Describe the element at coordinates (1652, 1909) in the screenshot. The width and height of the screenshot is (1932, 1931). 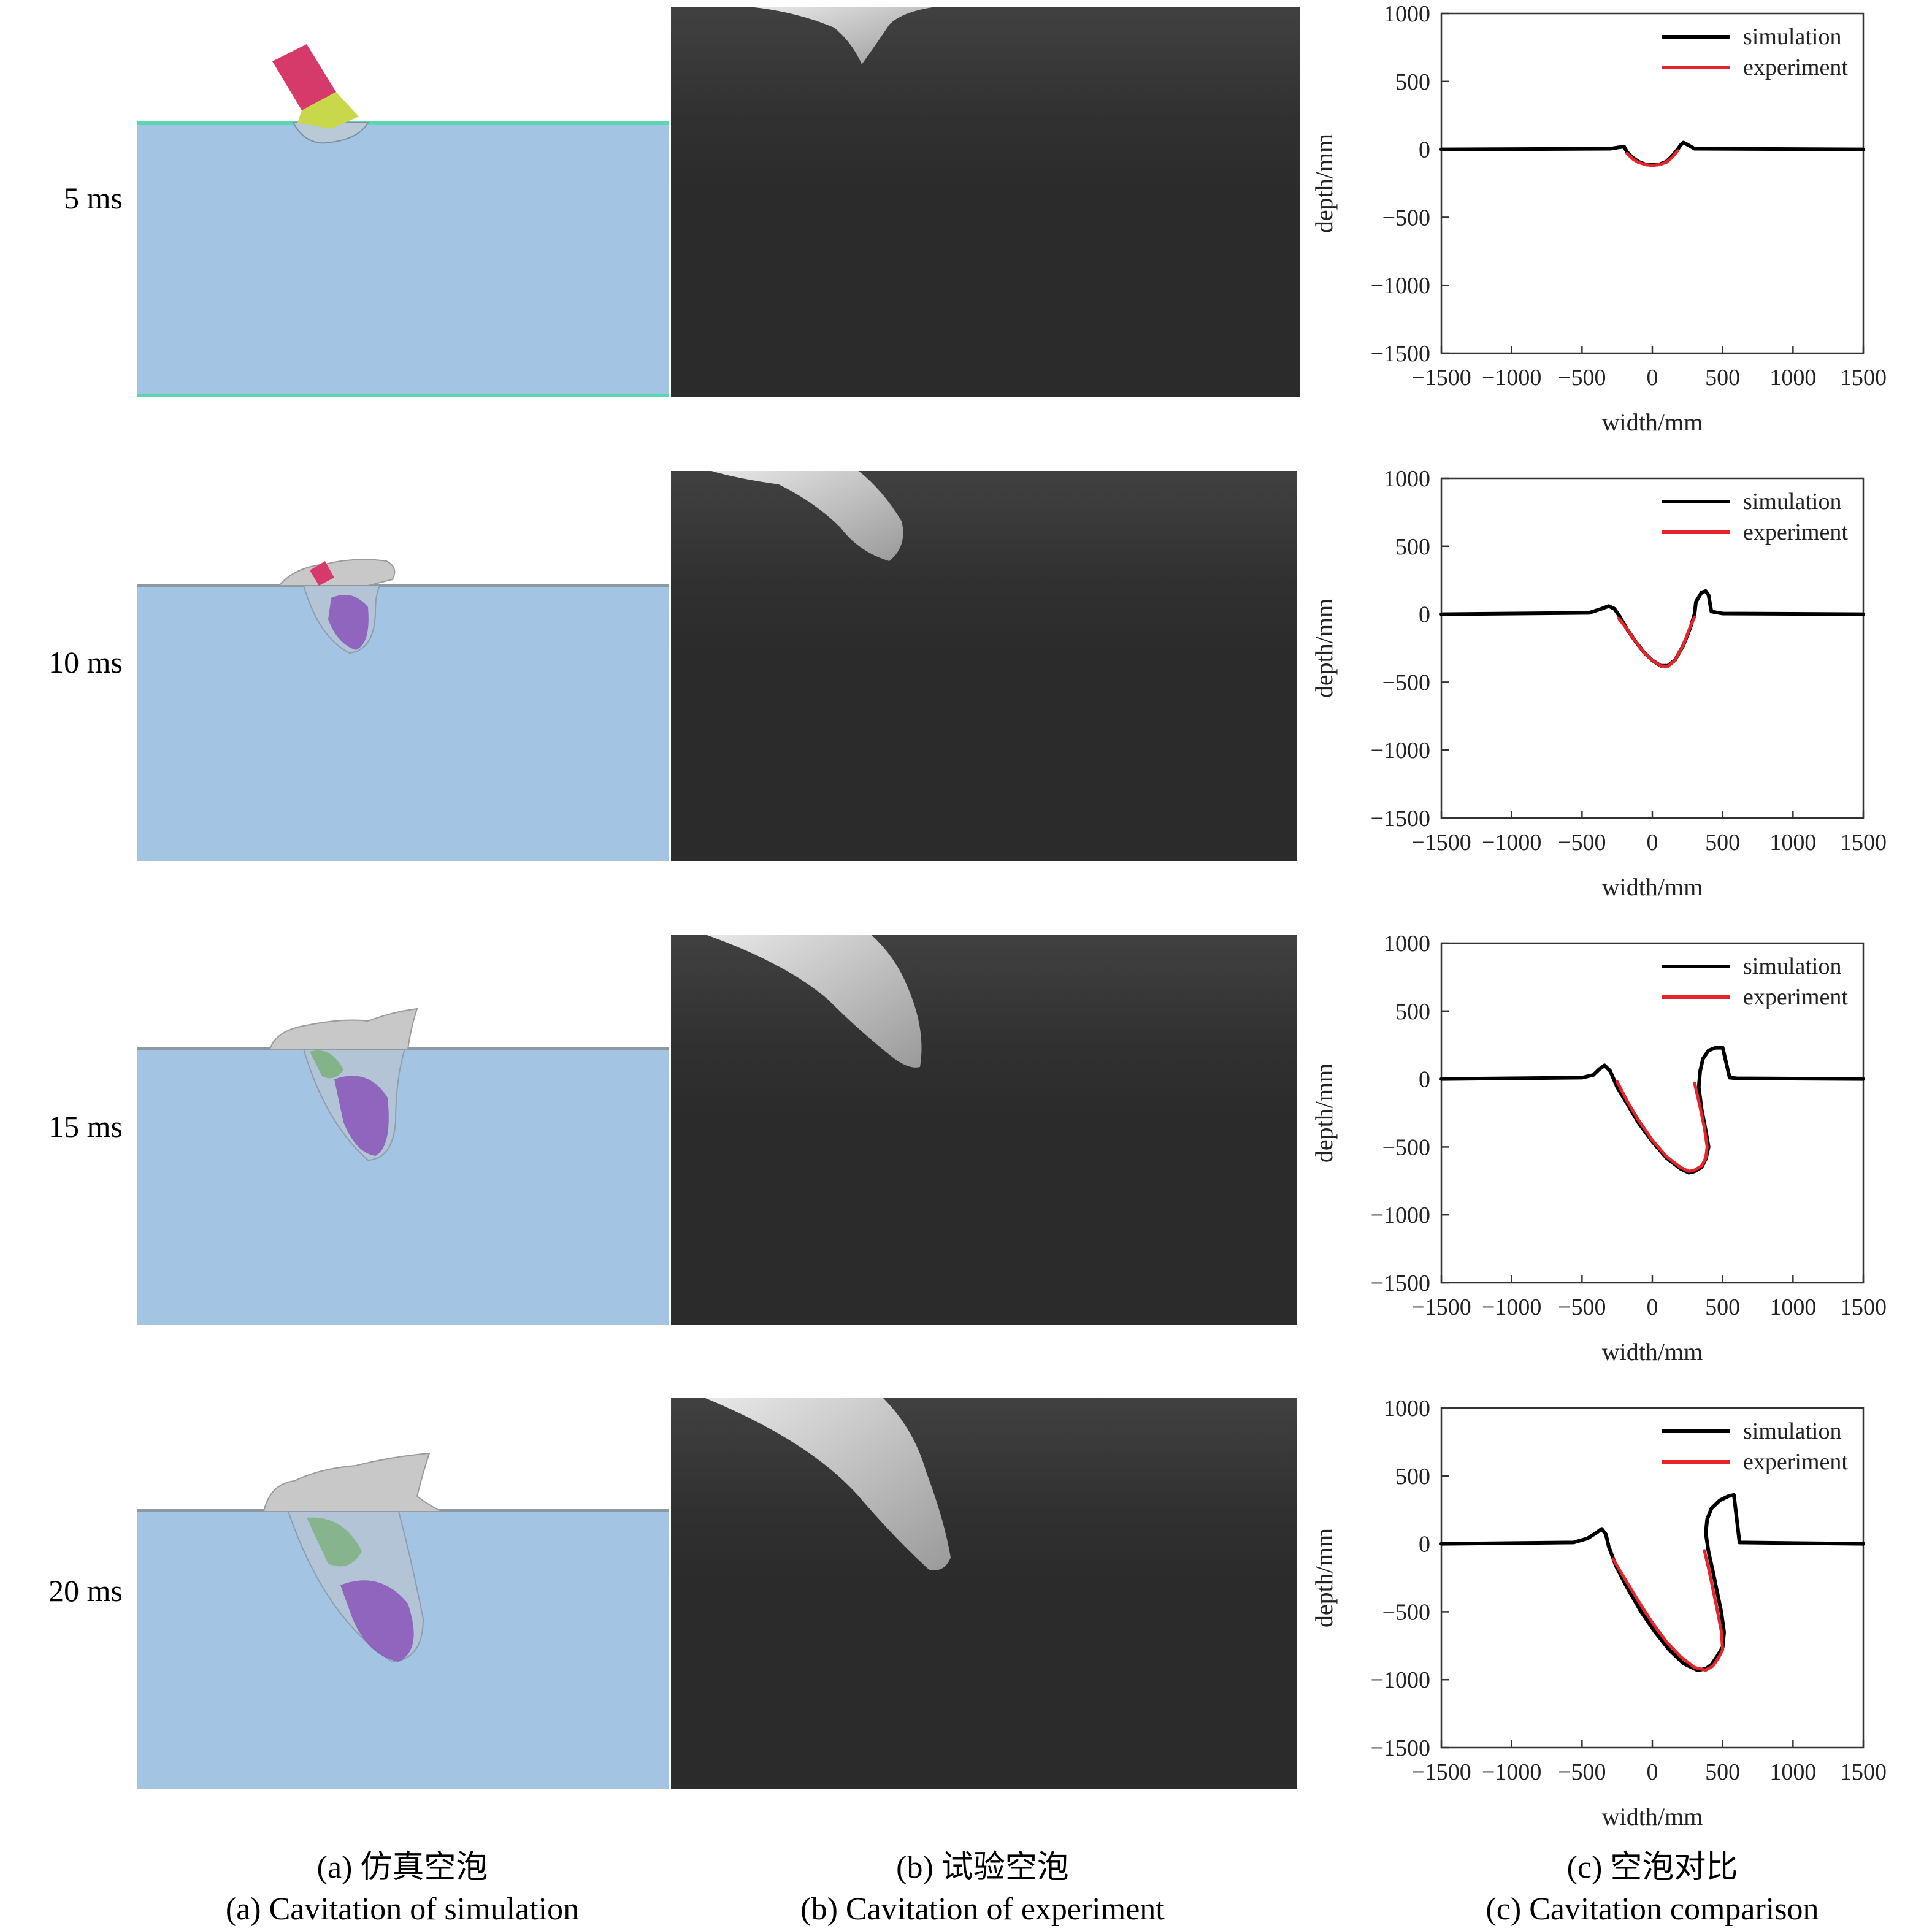
I see `caption-c-en: (c) Cavitation comparison` at that location.